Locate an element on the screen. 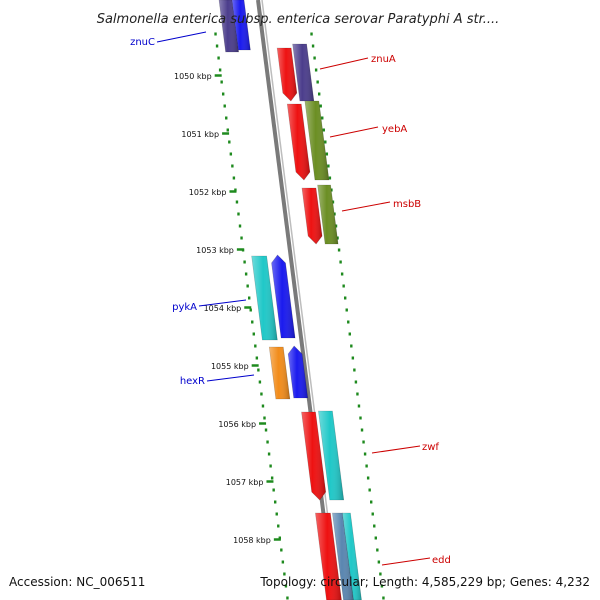 This screenshot has width=600, height=600. backbone-line is located at coordinates (296, 300).